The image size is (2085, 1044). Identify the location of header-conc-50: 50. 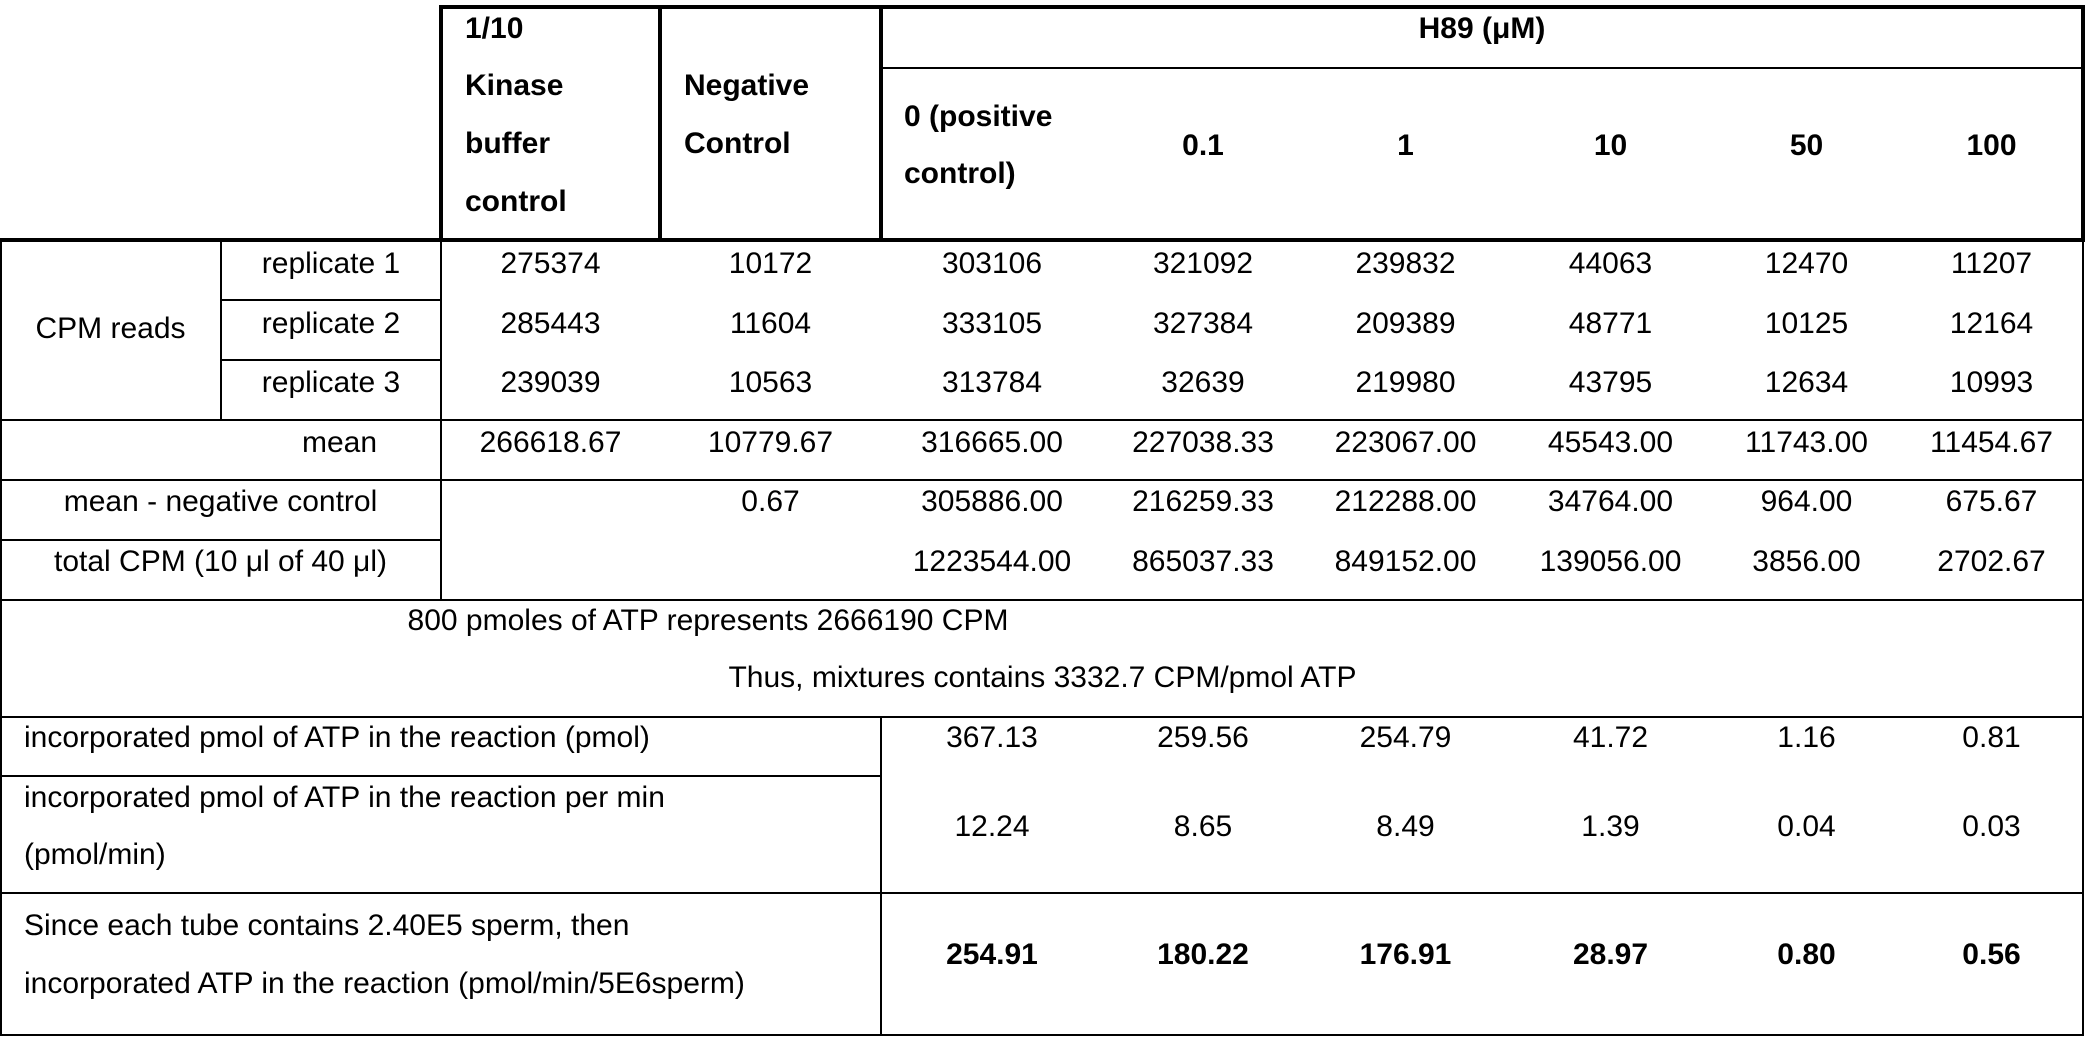
(1806, 145).